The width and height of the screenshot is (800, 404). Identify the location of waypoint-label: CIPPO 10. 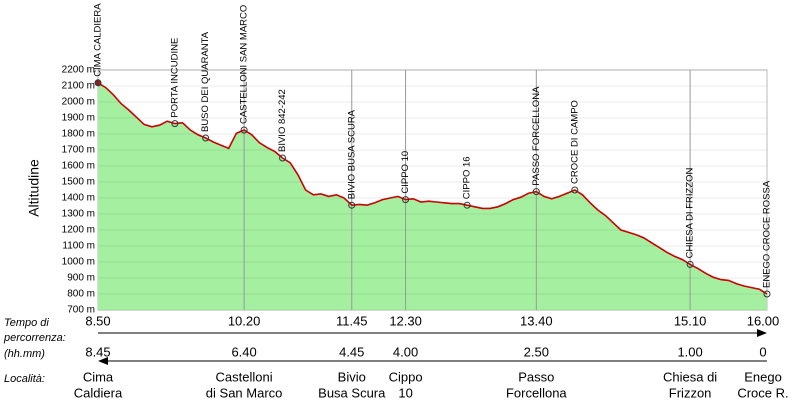
(405, 172).